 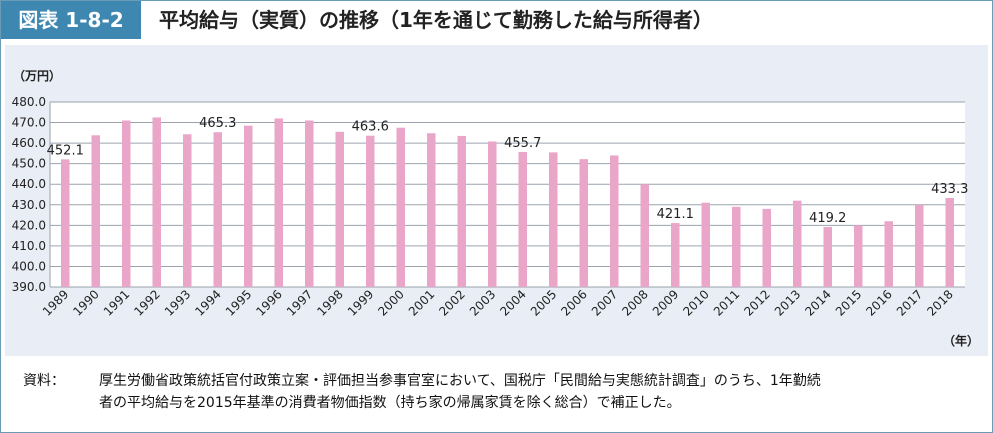 What do you see at coordinates (44, 381) in the screenshot?
I see `source-label: 資料：` at bounding box center [44, 381].